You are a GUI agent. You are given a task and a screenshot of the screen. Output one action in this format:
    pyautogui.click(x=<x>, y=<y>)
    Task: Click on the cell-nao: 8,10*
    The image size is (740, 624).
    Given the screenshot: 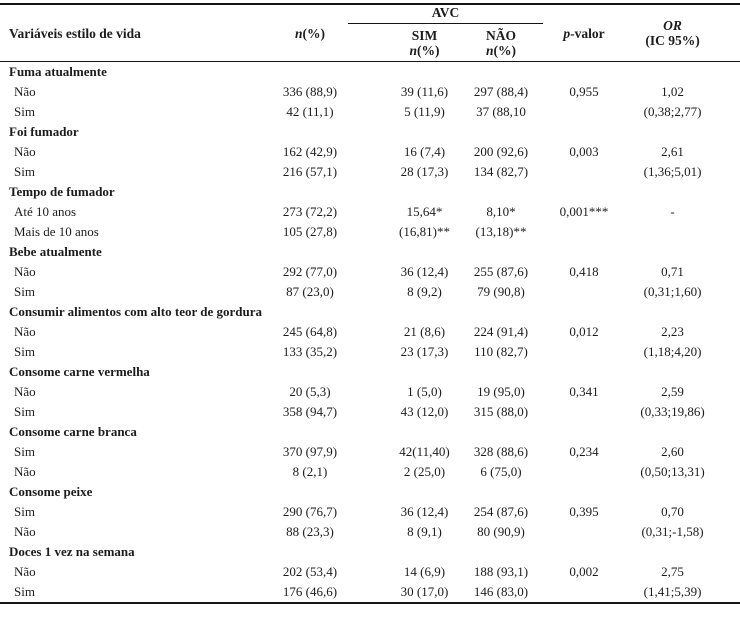 What is the action you would take?
    pyautogui.click(x=501, y=211)
    